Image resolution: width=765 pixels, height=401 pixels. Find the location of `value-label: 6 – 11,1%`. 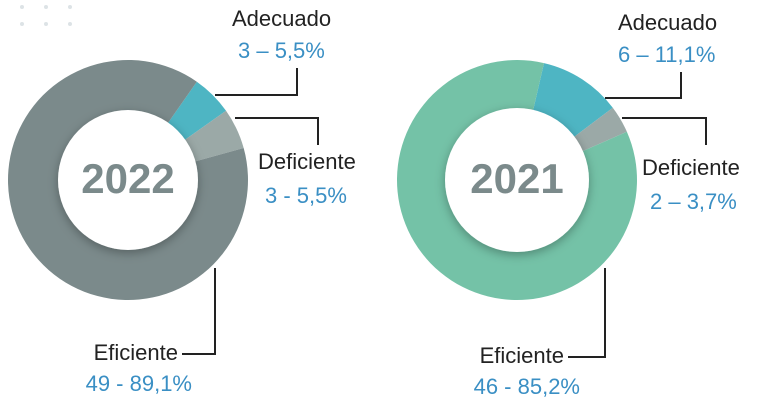

value-label: 6 – 11,1% is located at coordinates (666, 54).